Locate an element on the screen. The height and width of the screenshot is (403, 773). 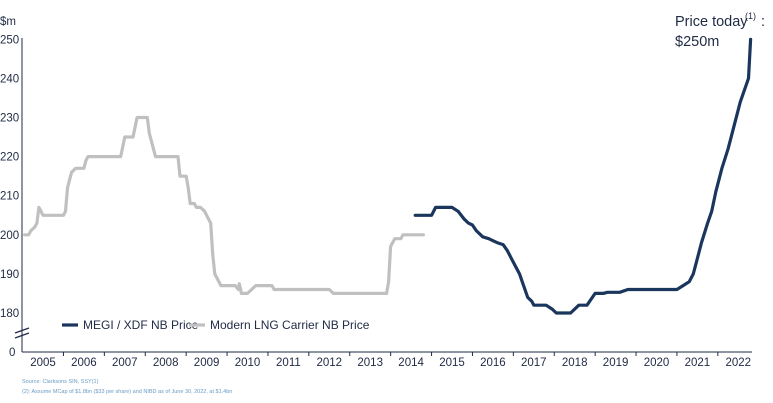
legend-label-megi: MEGI / XDF NB Price is located at coordinates (141, 325).